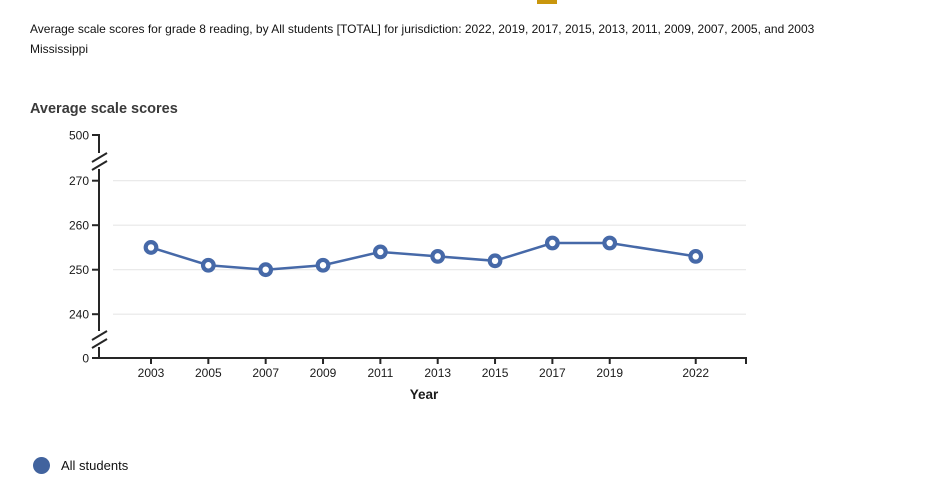 The image size is (939, 486). I want to click on y-tick-label: 0, so click(85, 359).